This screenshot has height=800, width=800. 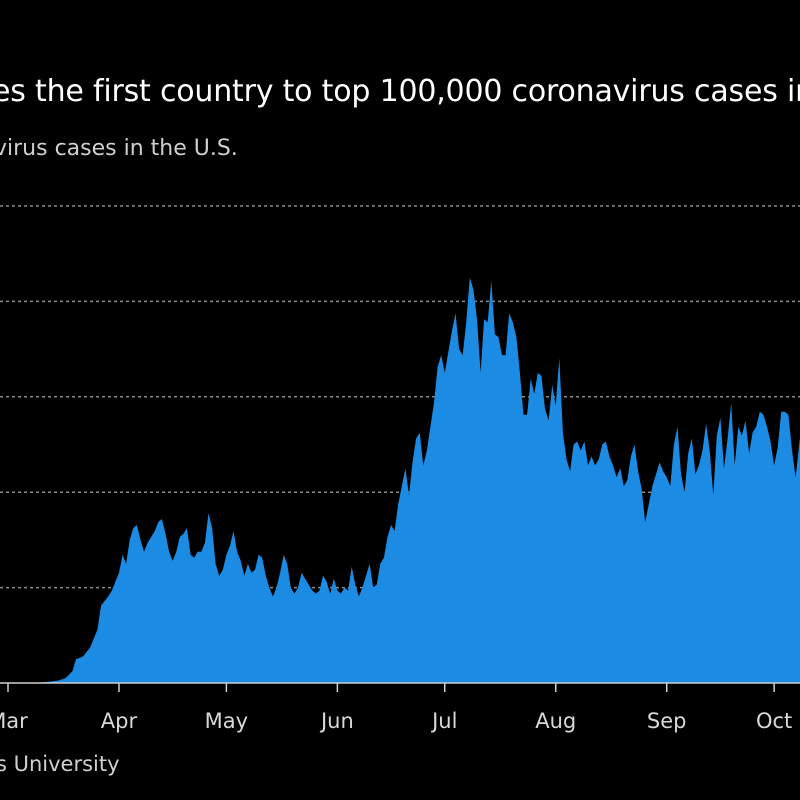 What do you see at coordinates (119, 148) in the screenshot?
I see `chart-subtitle: virus cases in the U.S.` at bounding box center [119, 148].